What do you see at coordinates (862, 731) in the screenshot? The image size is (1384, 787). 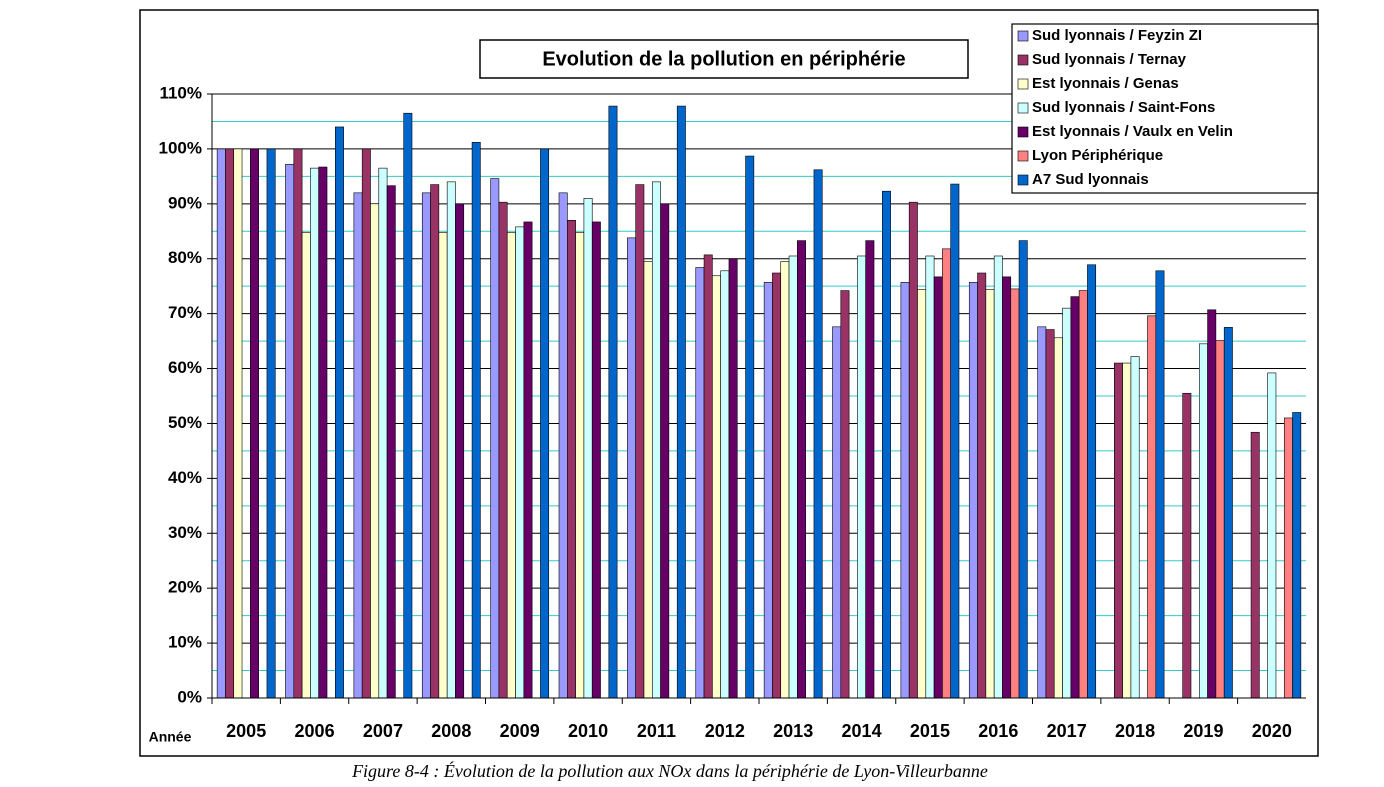 I see `x-tick-label: 2014` at bounding box center [862, 731].